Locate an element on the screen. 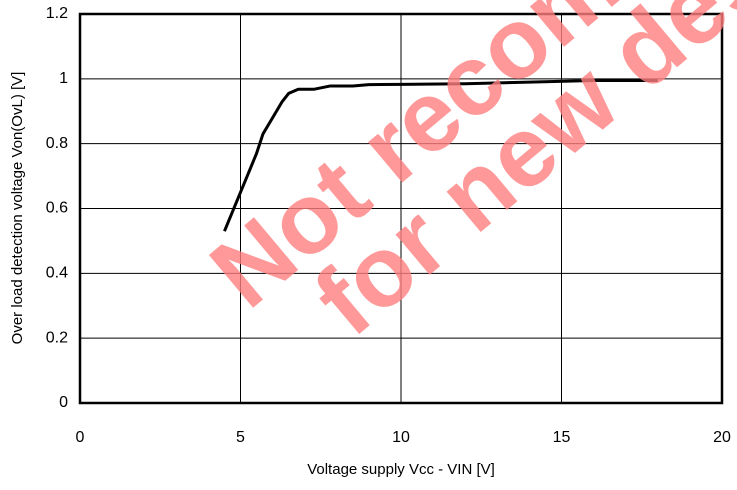 The height and width of the screenshot is (490, 737). y-tick-label: 1.2 is located at coordinates (57, 13).